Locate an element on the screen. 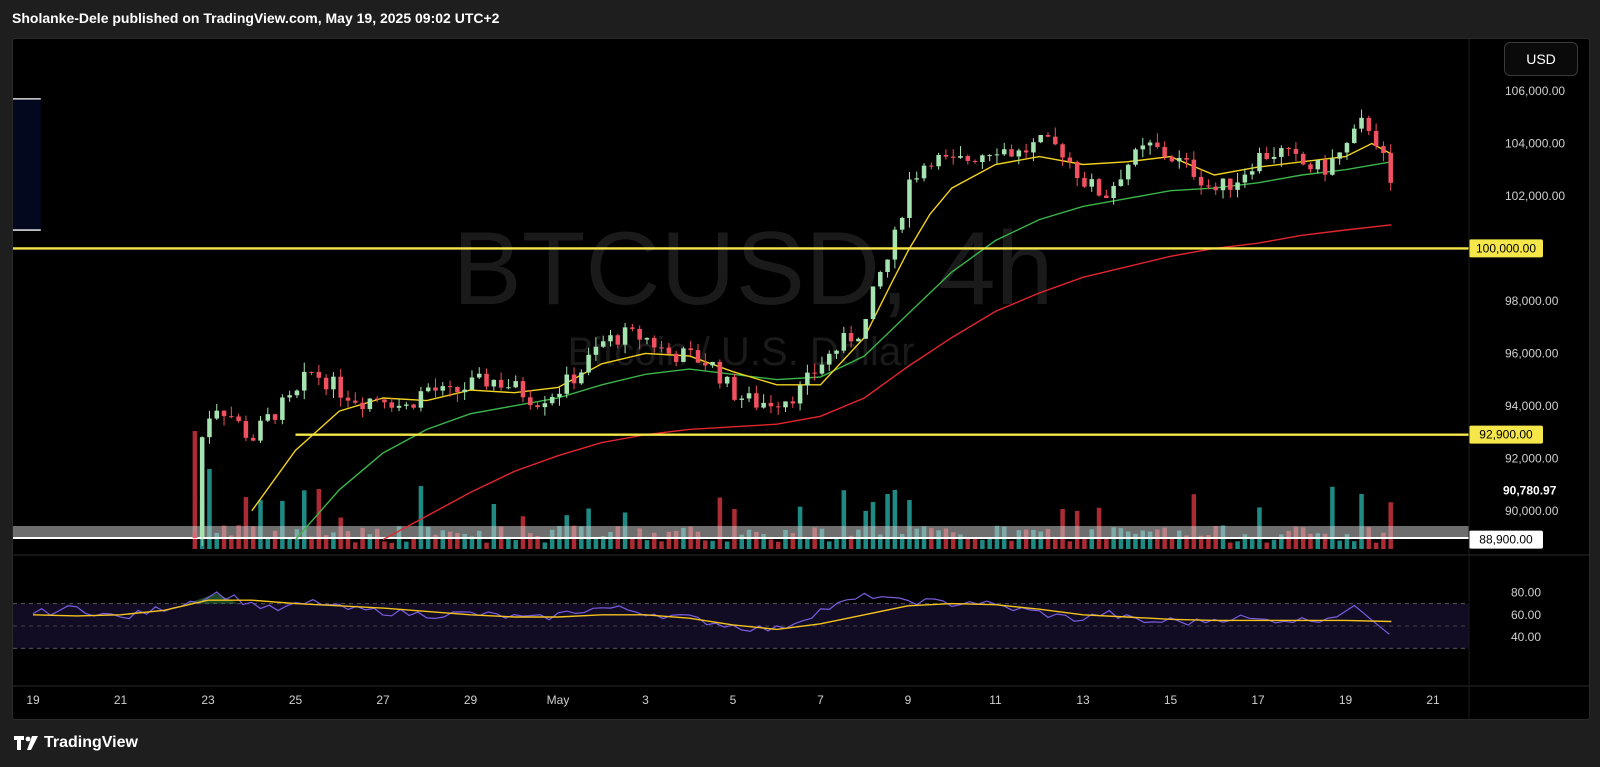 The width and height of the screenshot is (1600, 767). currency-button: USD is located at coordinates (1541, 59).